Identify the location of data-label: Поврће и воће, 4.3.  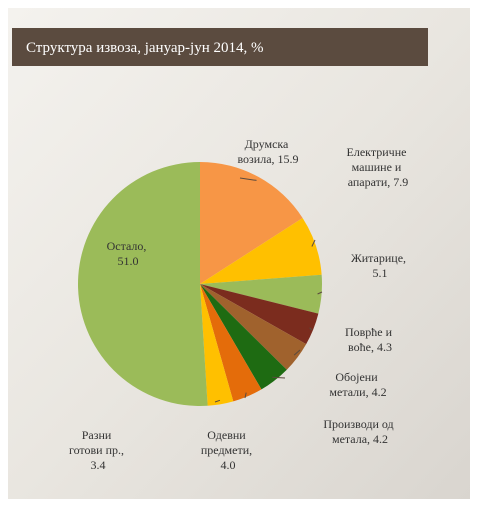
(370, 339).